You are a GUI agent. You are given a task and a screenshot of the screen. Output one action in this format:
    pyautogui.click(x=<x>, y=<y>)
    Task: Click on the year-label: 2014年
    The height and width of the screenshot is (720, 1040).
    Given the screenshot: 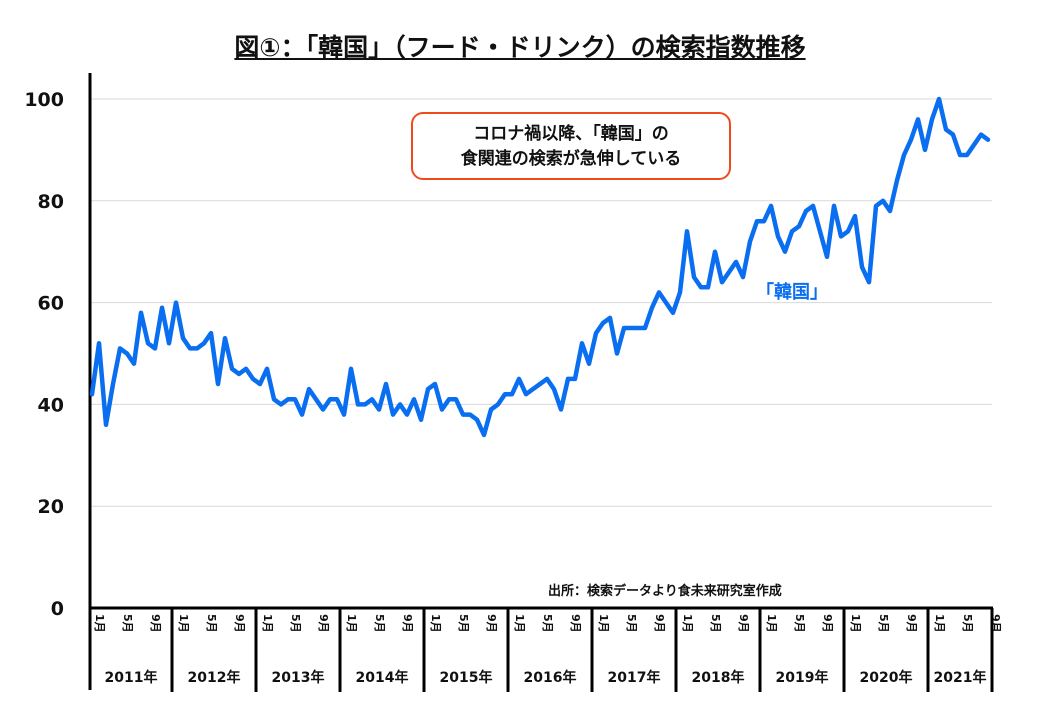 What is the action you would take?
    pyautogui.click(x=382, y=677)
    